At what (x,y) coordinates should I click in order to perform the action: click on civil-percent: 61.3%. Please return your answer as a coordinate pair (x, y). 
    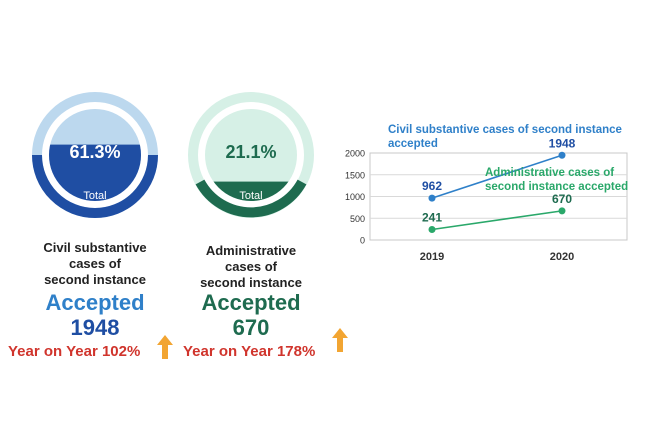
    Looking at the image, I should click on (95, 152).